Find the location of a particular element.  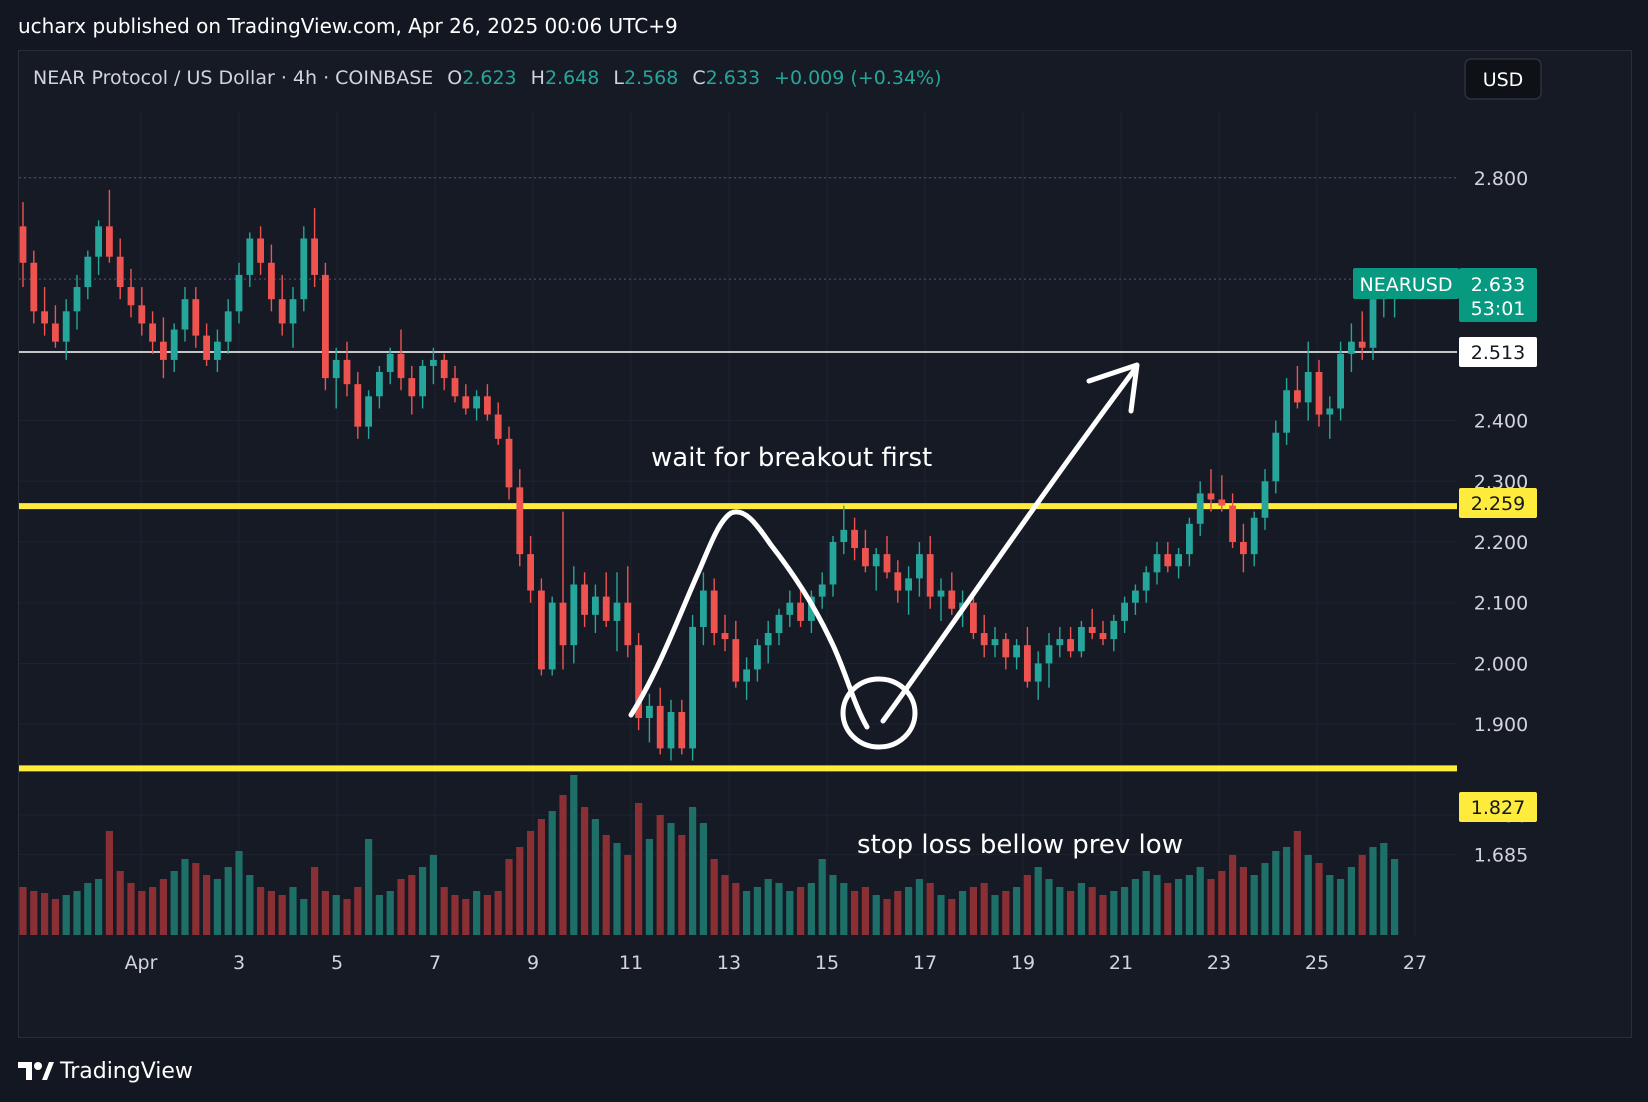

tradingview-logo: TradingView is located at coordinates (105, 1071).